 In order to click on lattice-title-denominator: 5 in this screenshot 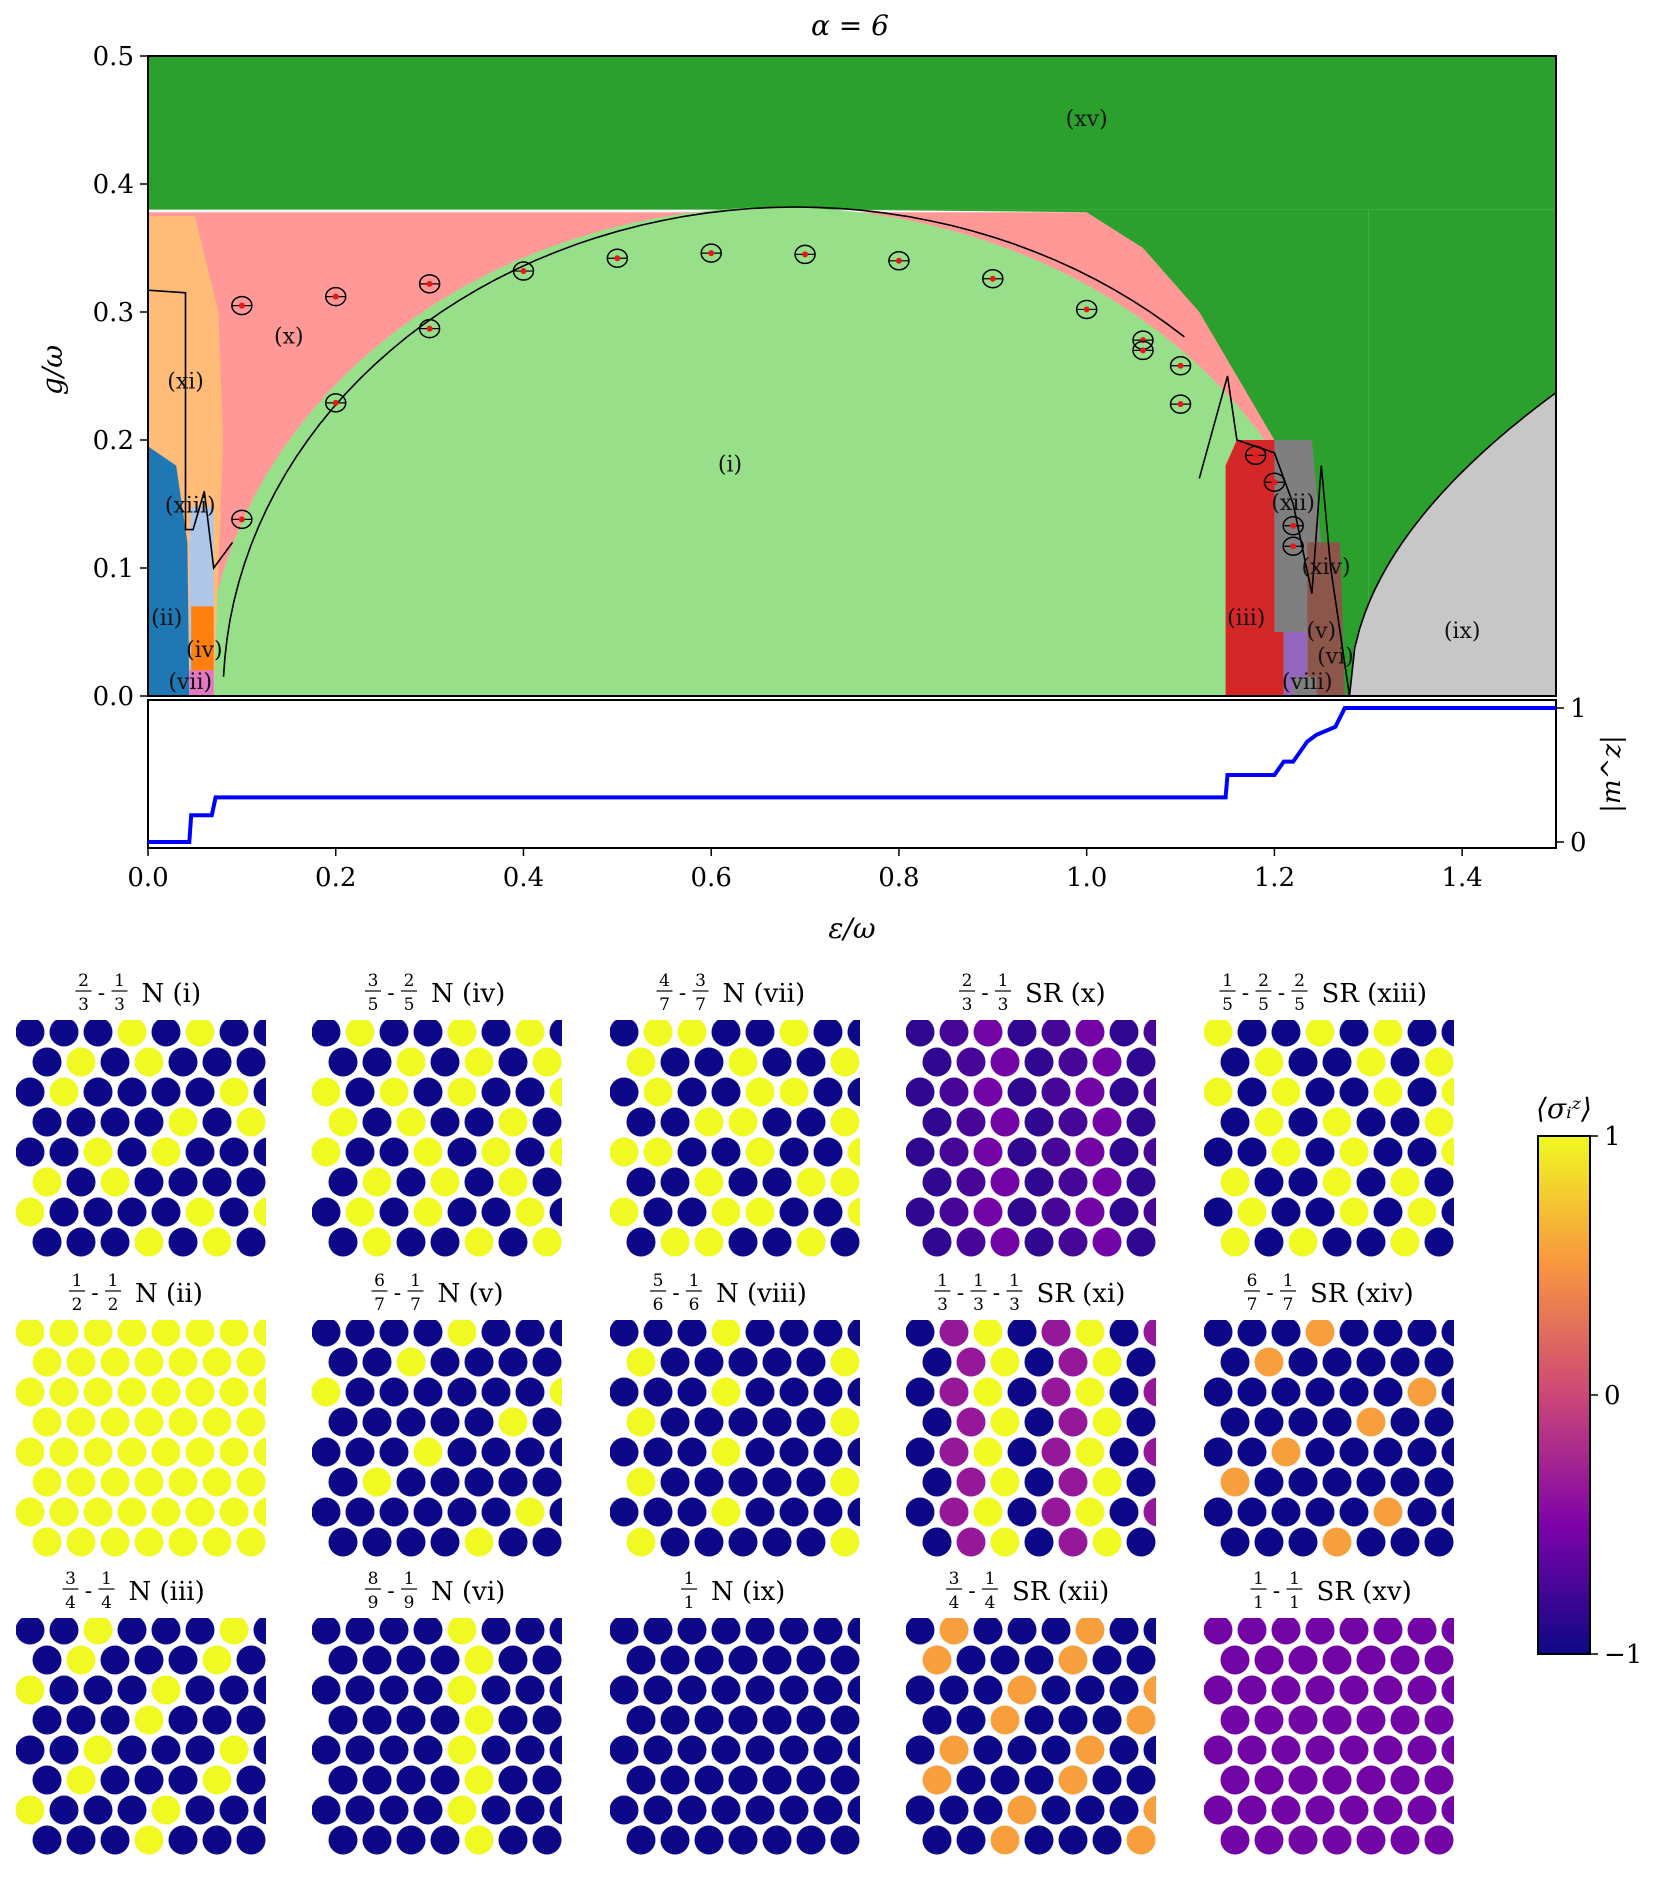, I will do `click(373, 1005)`.